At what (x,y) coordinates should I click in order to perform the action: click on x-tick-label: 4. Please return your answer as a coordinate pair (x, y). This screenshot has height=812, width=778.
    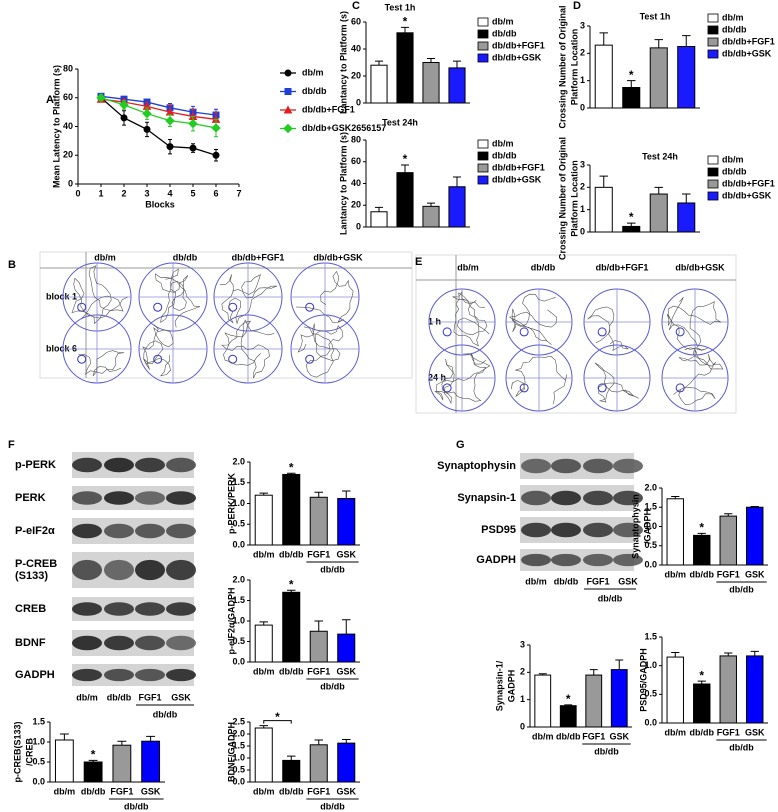
    Looking at the image, I should click on (169, 193).